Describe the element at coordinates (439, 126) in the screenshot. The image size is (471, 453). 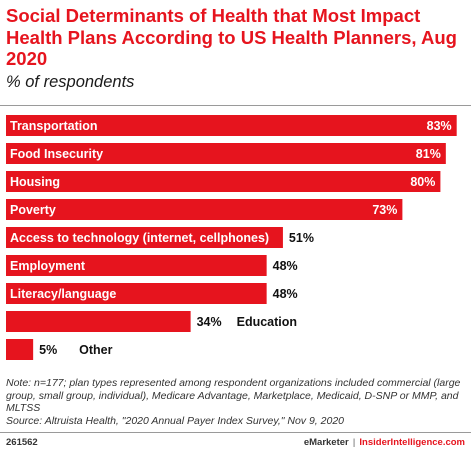
I see `value-label-transportation: 83%` at that location.